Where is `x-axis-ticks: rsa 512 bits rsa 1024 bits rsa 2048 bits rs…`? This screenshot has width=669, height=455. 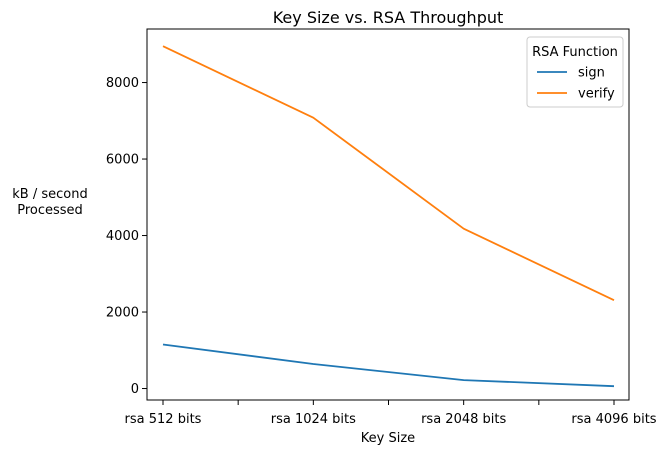
x-axis-ticks: rsa 512 bits rsa 1024 bits rsa 2048 bits rs… is located at coordinates (391, 413).